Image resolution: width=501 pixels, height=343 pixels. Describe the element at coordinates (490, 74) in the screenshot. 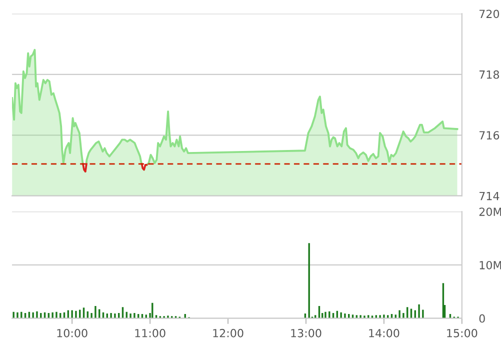

I see `y-tick-label: 718` at that location.